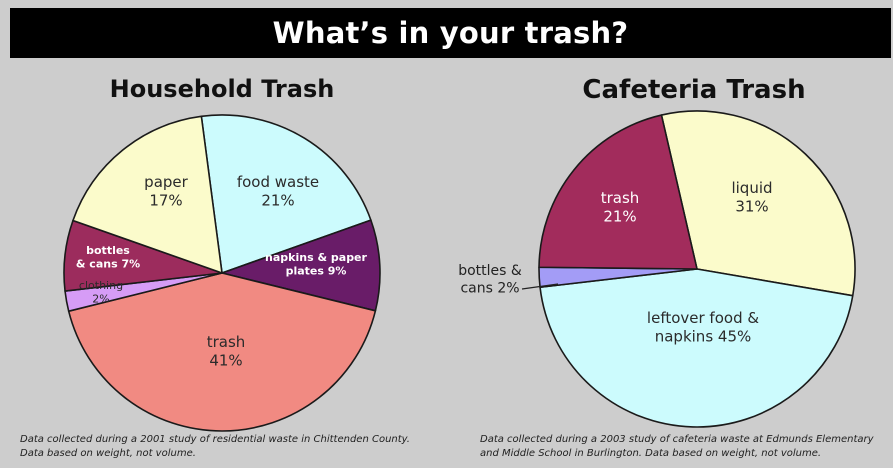 Image resolution: width=893 pixels, height=468 pixels. What do you see at coordinates (226, 351) in the screenshot?
I see `household-label-trash: trash 41%` at bounding box center [226, 351].